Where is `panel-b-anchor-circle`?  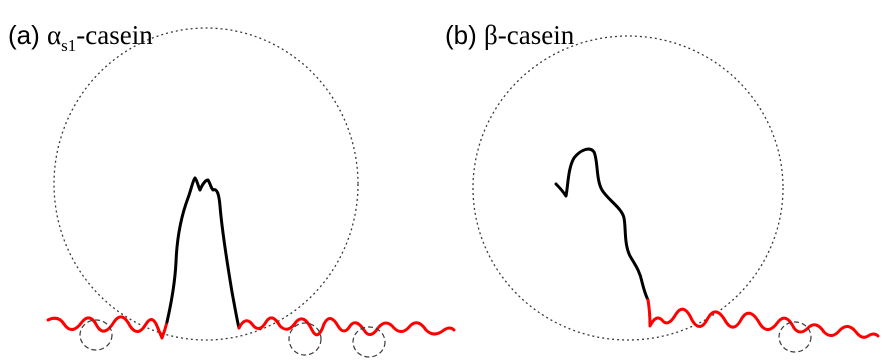 panel-b-anchor-circle is located at coordinates (795, 337).